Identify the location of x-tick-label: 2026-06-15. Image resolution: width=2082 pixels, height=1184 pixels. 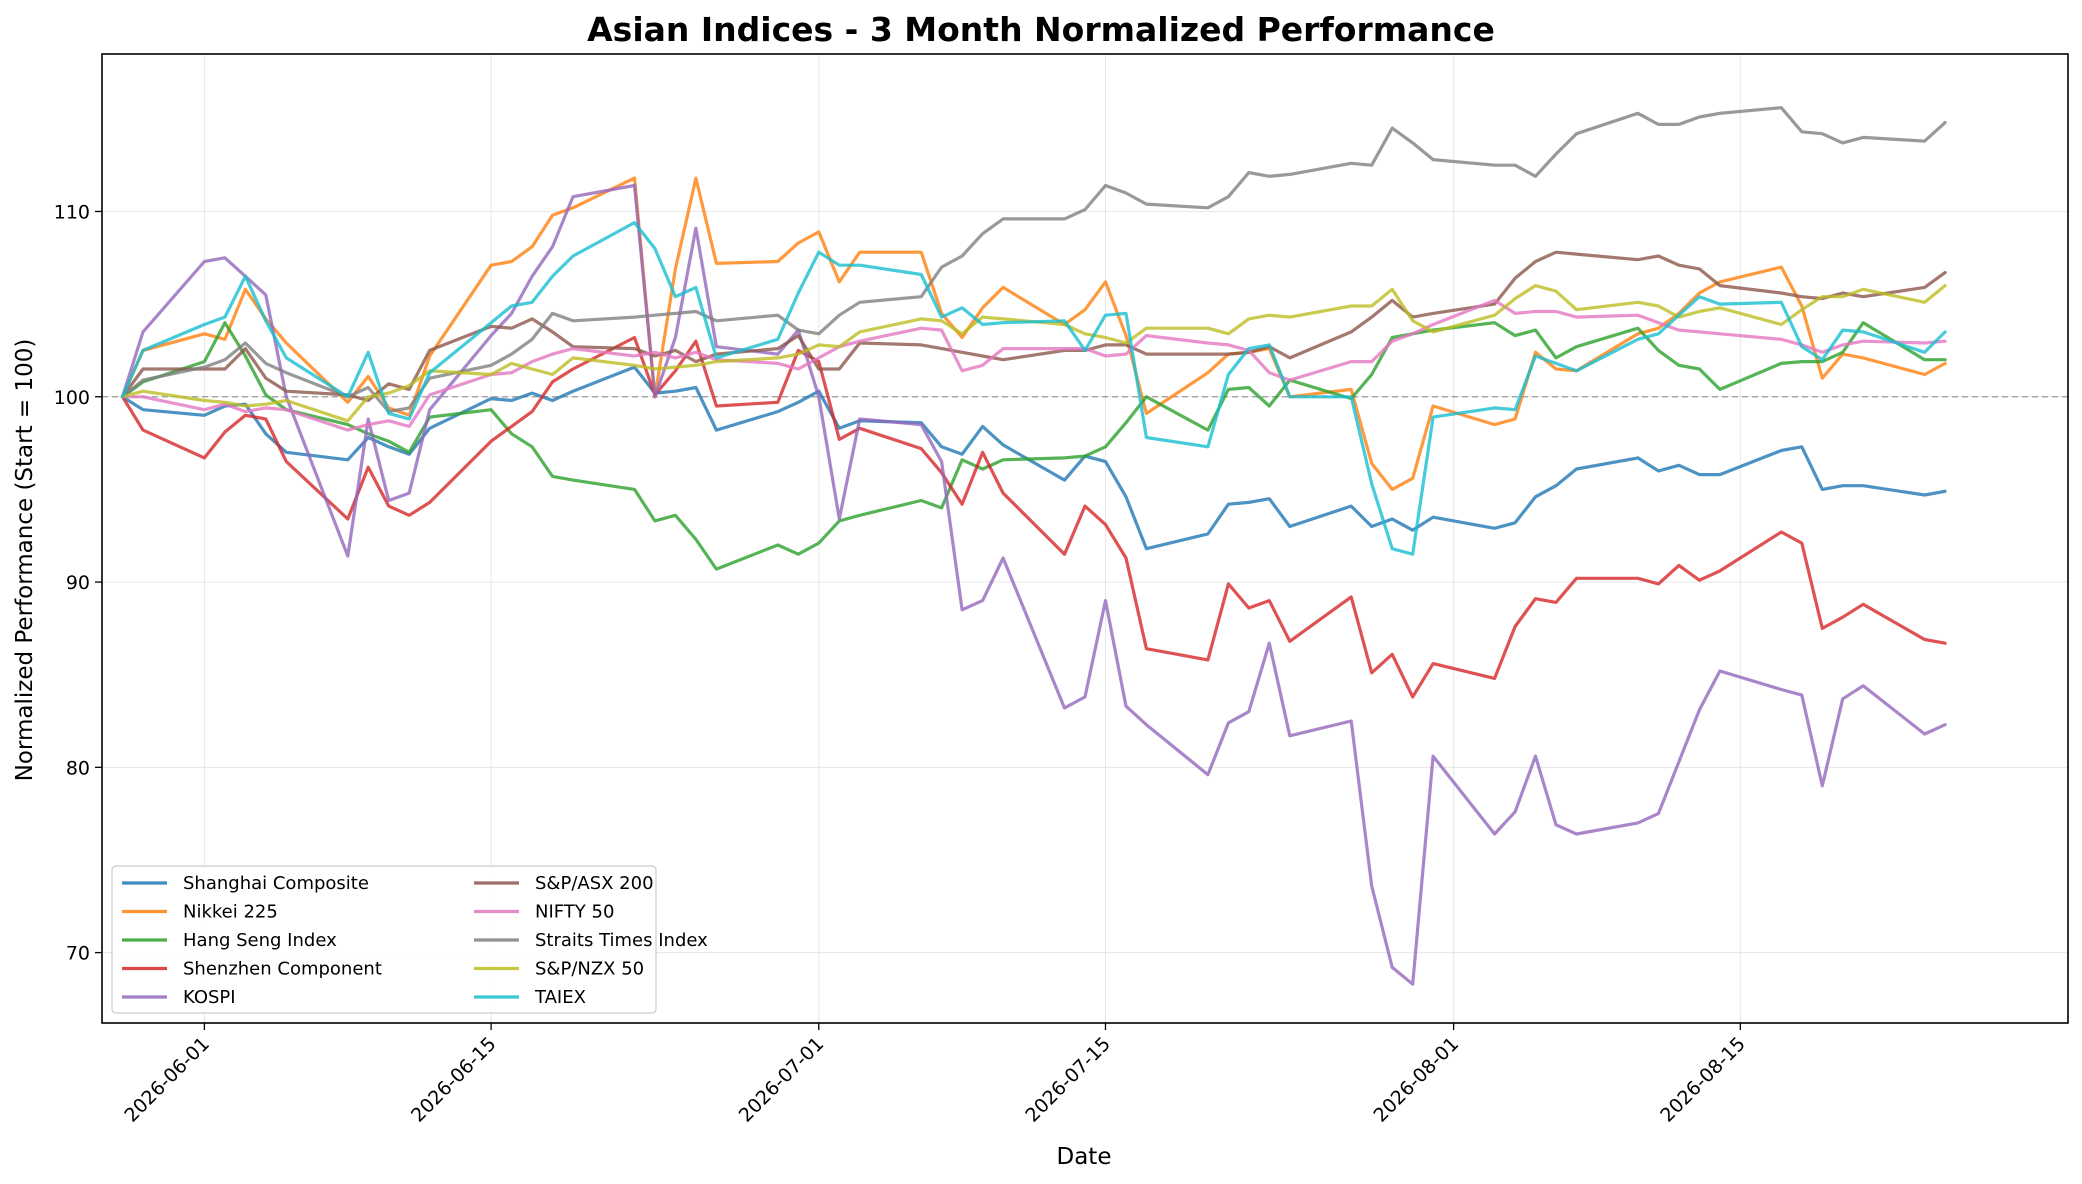
(454, 1080).